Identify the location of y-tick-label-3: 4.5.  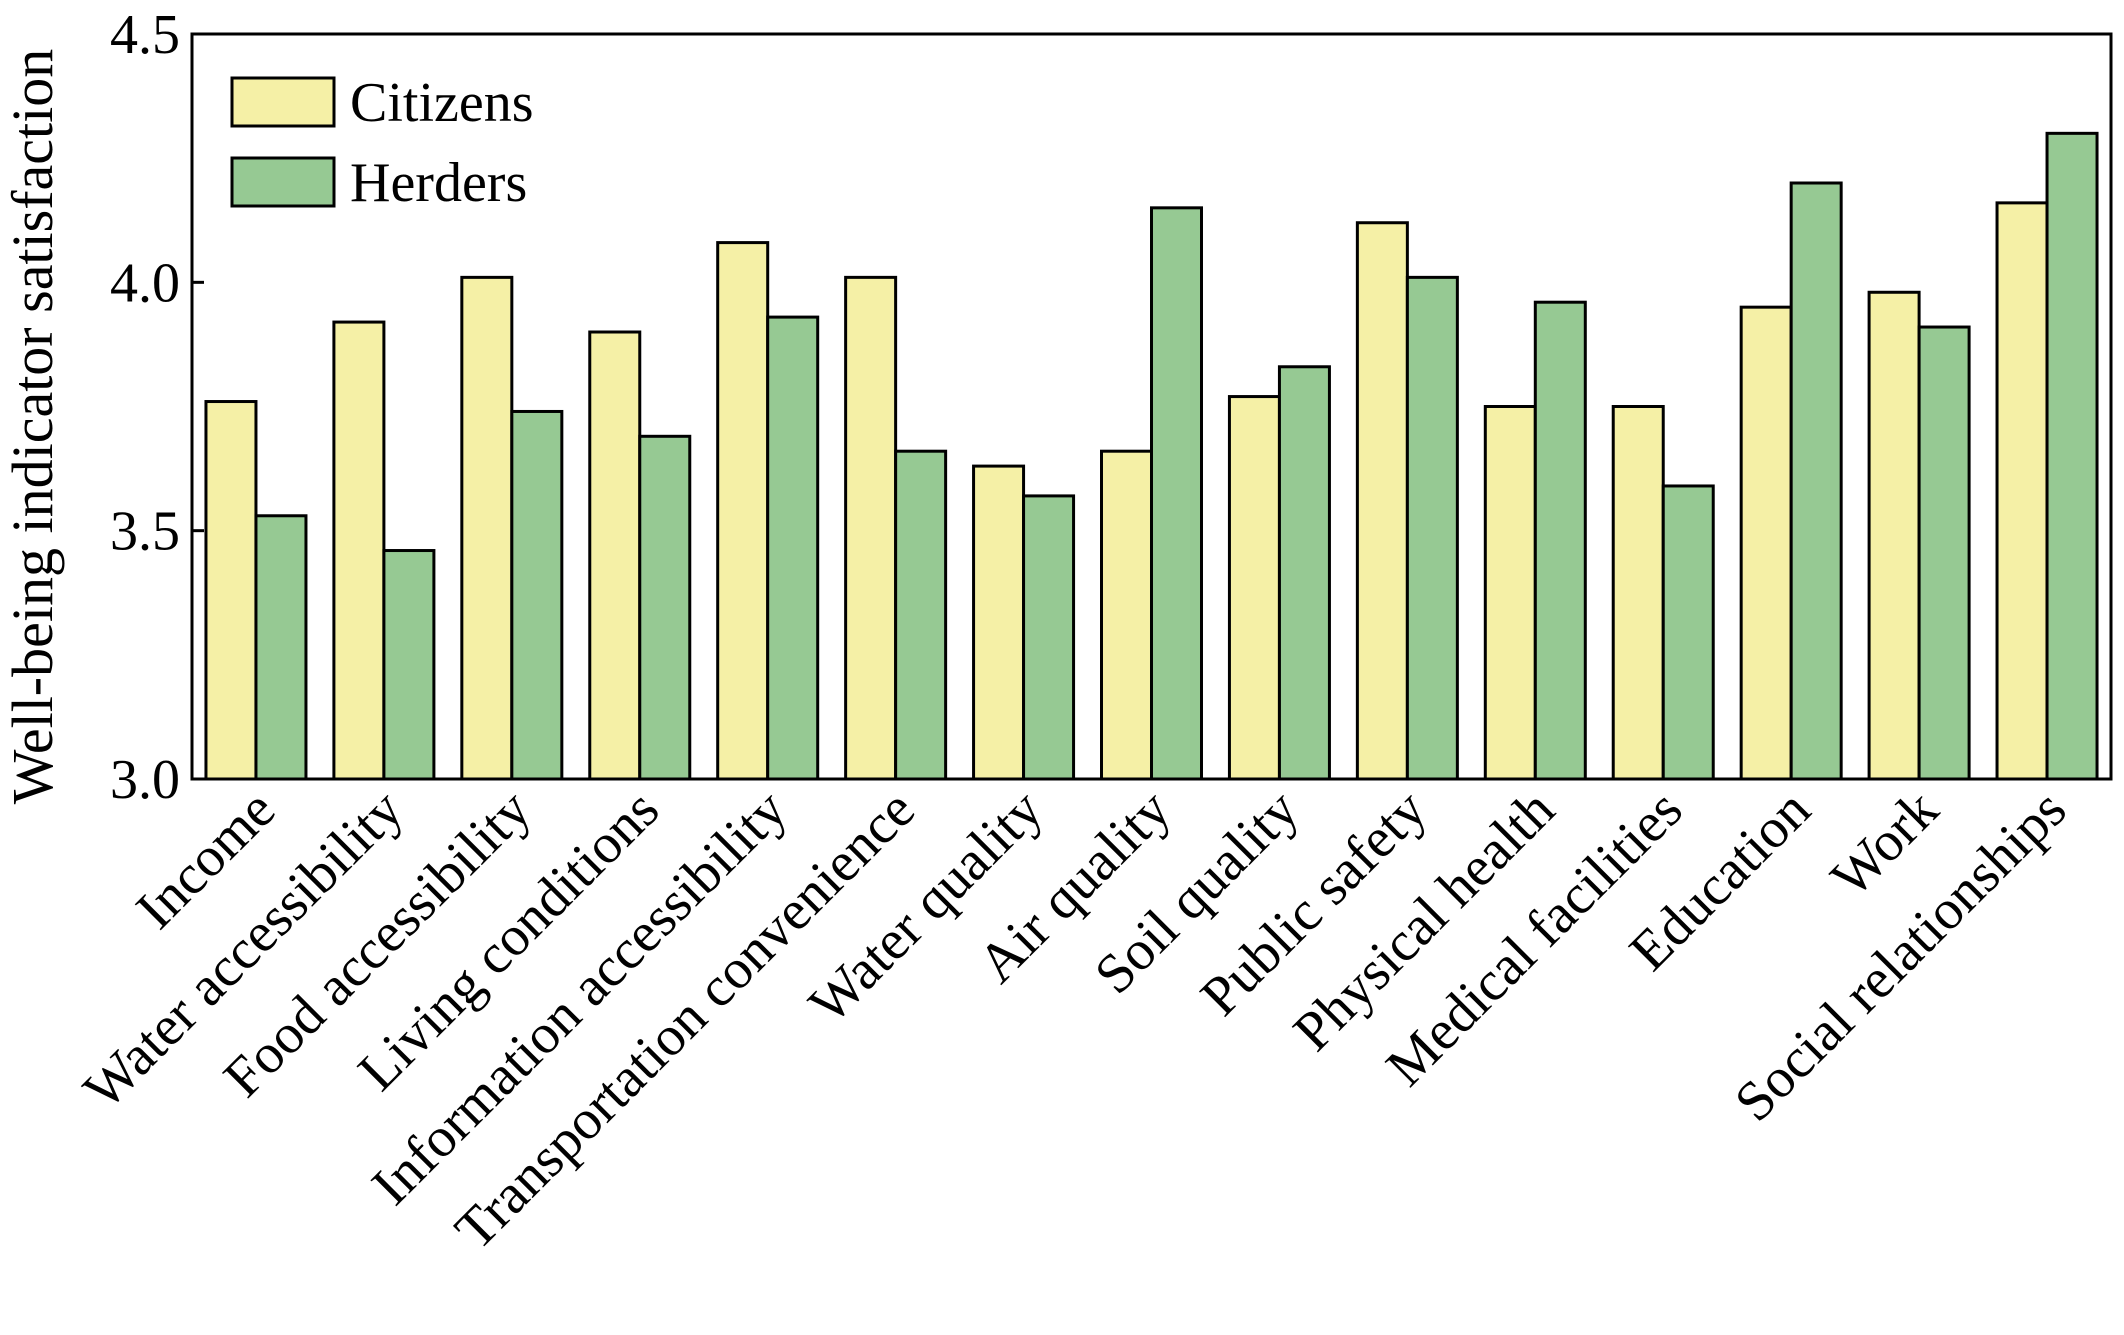
(145, 35).